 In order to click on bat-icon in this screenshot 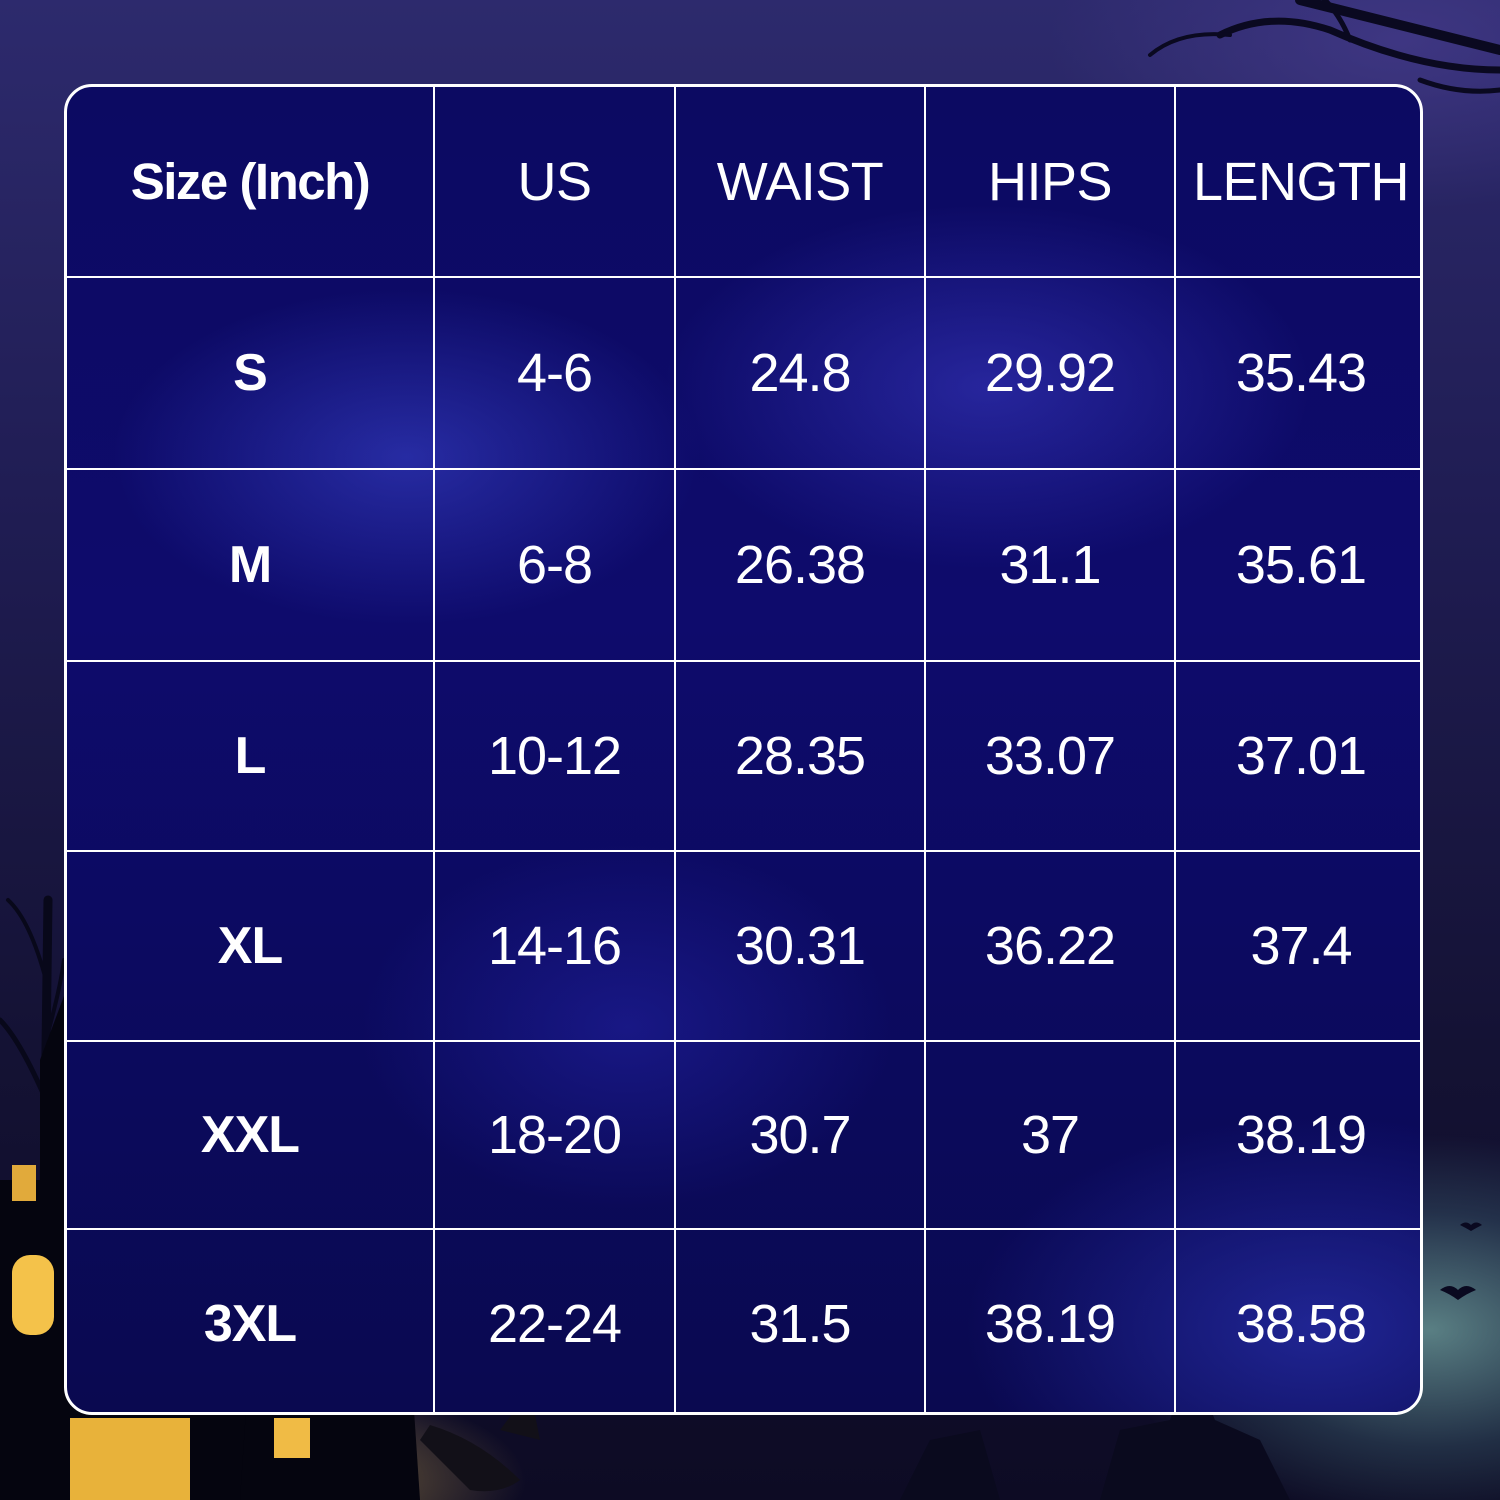, I will do `click(1461, 1261)`.